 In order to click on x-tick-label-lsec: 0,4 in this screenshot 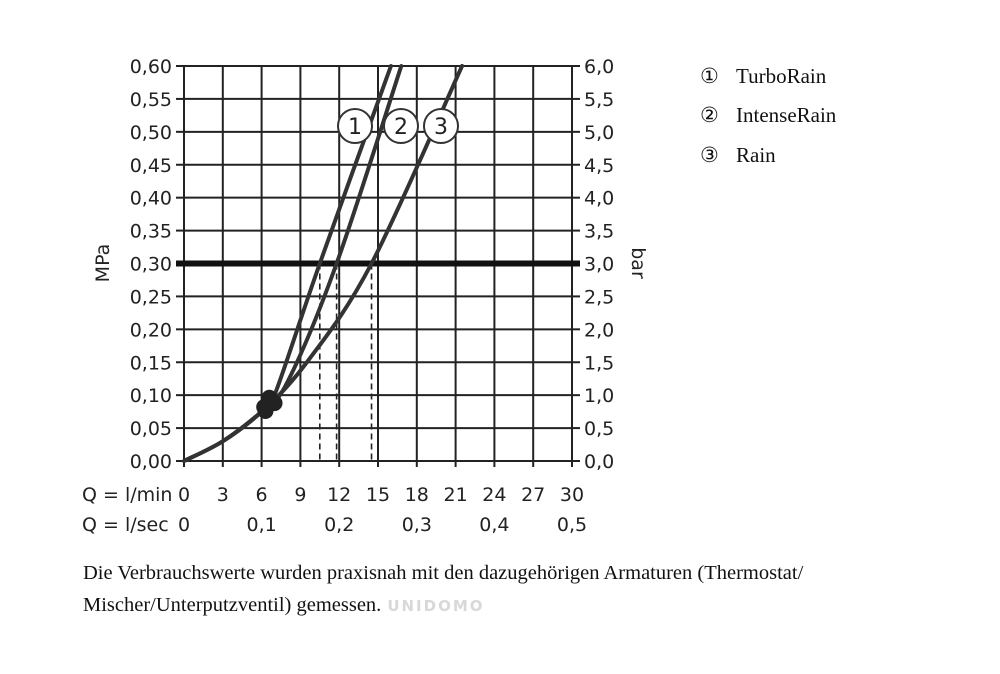, I will do `click(494, 525)`.